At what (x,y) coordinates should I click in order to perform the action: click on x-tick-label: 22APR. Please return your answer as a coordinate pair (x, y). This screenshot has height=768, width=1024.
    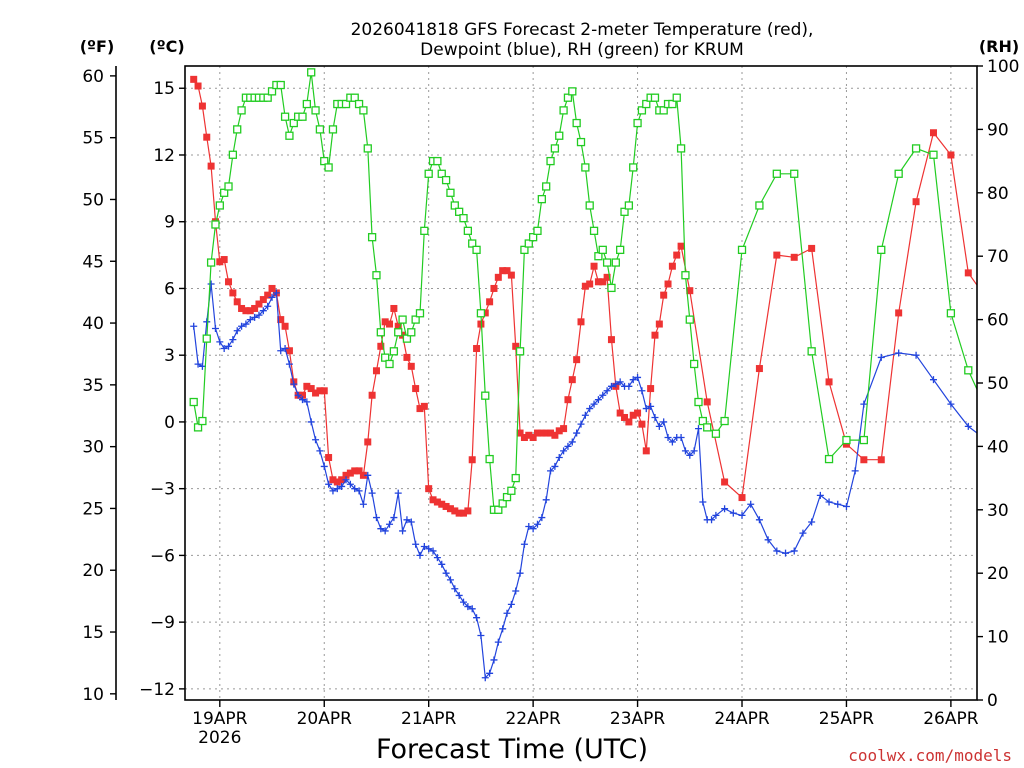
    Looking at the image, I should click on (533, 719).